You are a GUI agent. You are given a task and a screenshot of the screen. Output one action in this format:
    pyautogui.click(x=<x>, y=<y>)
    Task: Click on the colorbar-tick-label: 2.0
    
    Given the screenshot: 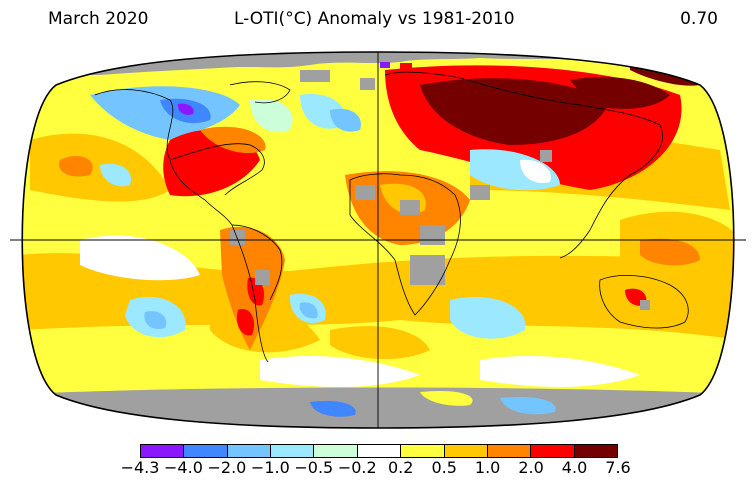 What is the action you would take?
    pyautogui.click(x=531, y=467)
    